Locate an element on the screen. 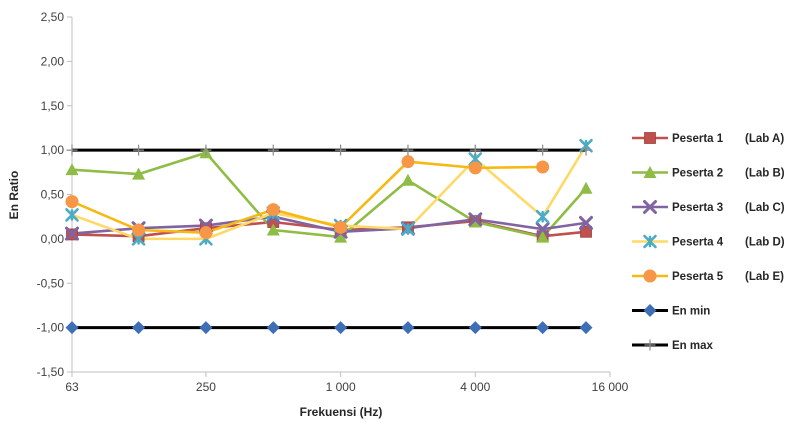 The width and height of the screenshot is (791, 423). legend-label-peserta-4: Peserta 4 is located at coordinates (698, 243).